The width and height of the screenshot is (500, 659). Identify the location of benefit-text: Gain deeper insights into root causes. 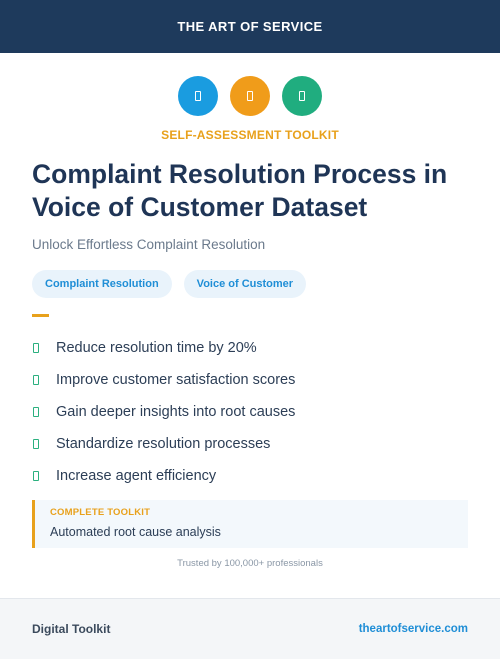
(176, 412).